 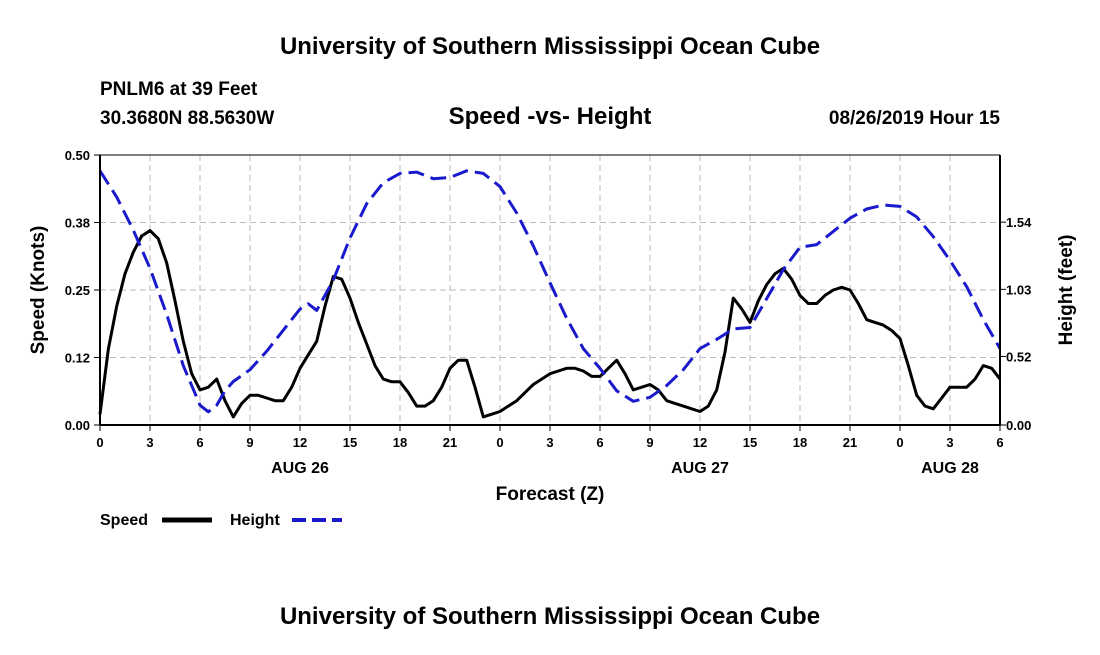 What do you see at coordinates (915, 118) in the screenshot?
I see `datetime-label: 08/26/2019 Hour 15` at bounding box center [915, 118].